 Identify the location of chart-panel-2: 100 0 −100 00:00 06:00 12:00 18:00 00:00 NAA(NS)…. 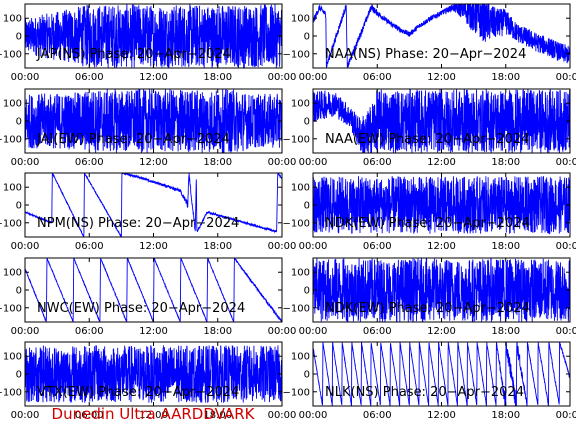
(429, 43).